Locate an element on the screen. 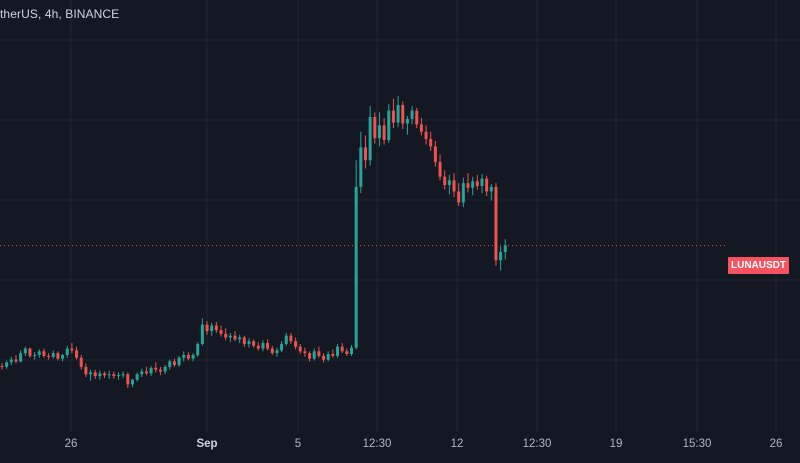 Image resolution: width=800 pixels, height=463 pixels. x-tick-label: 26 is located at coordinates (776, 444).